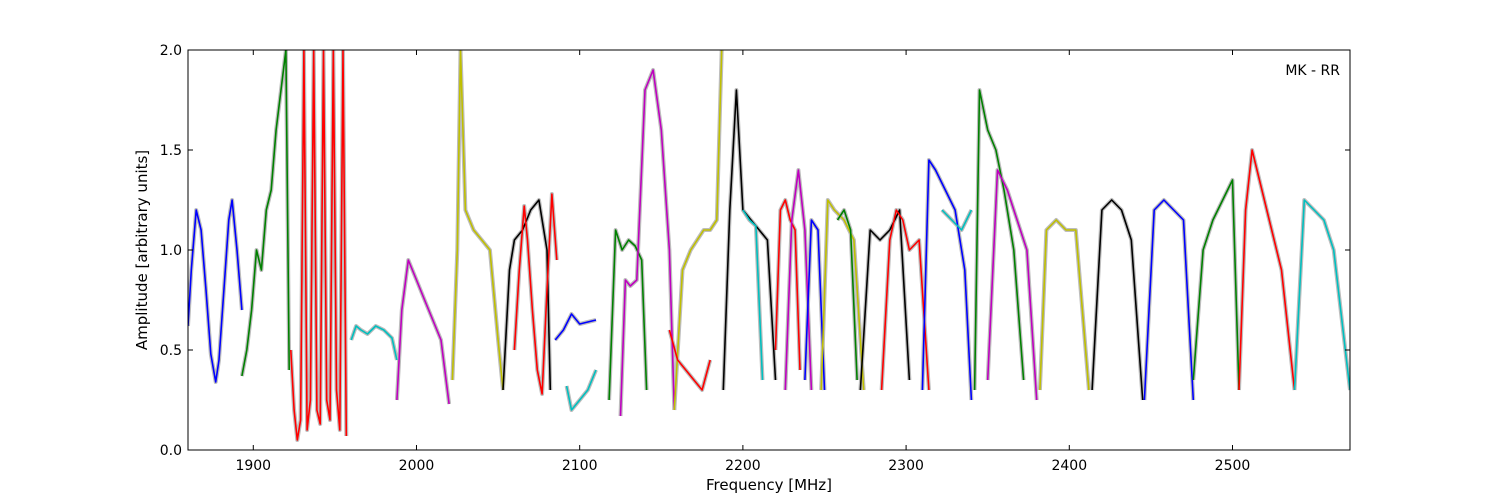 This screenshot has height=500, width=1500. What do you see at coordinates (906, 466) in the screenshot?
I see `x-tick-label: 2300` at bounding box center [906, 466].